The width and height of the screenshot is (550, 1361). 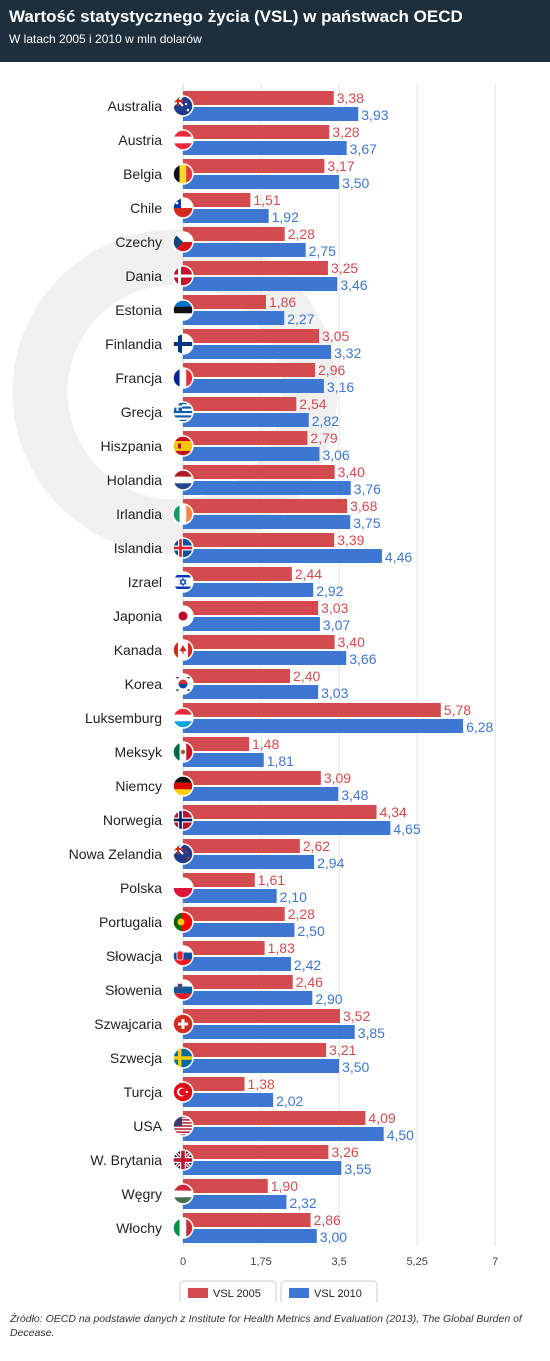 I want to click on data-label-2010: 6,28, so click(x=479, y=727).